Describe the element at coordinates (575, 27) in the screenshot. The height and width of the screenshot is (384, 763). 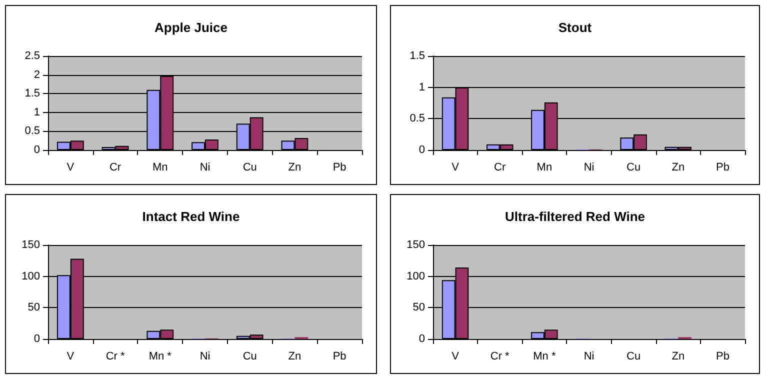
I see `chart-title: Stout` at that location.